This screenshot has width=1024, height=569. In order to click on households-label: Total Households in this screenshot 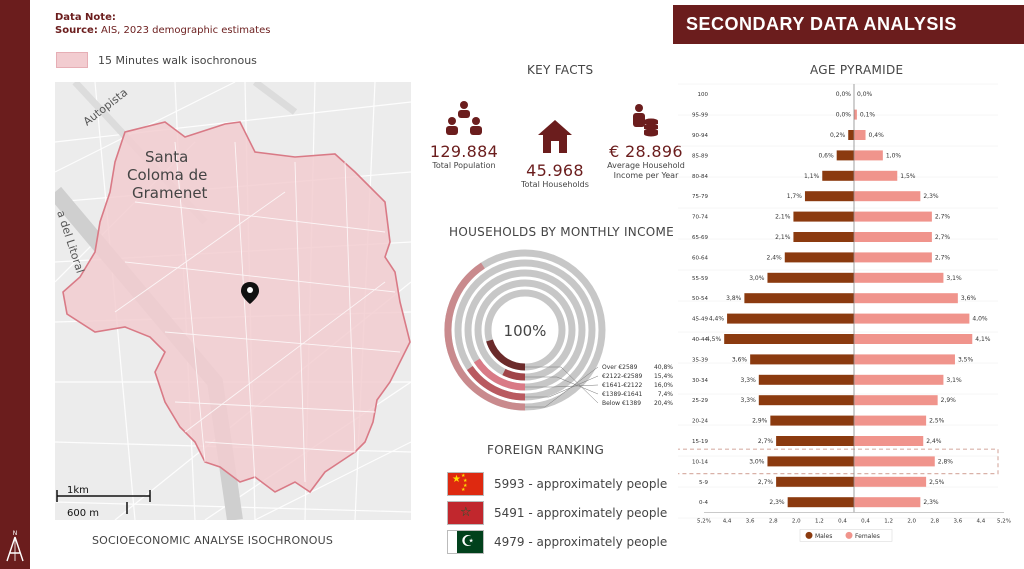, I will do `click(555, 184)`.